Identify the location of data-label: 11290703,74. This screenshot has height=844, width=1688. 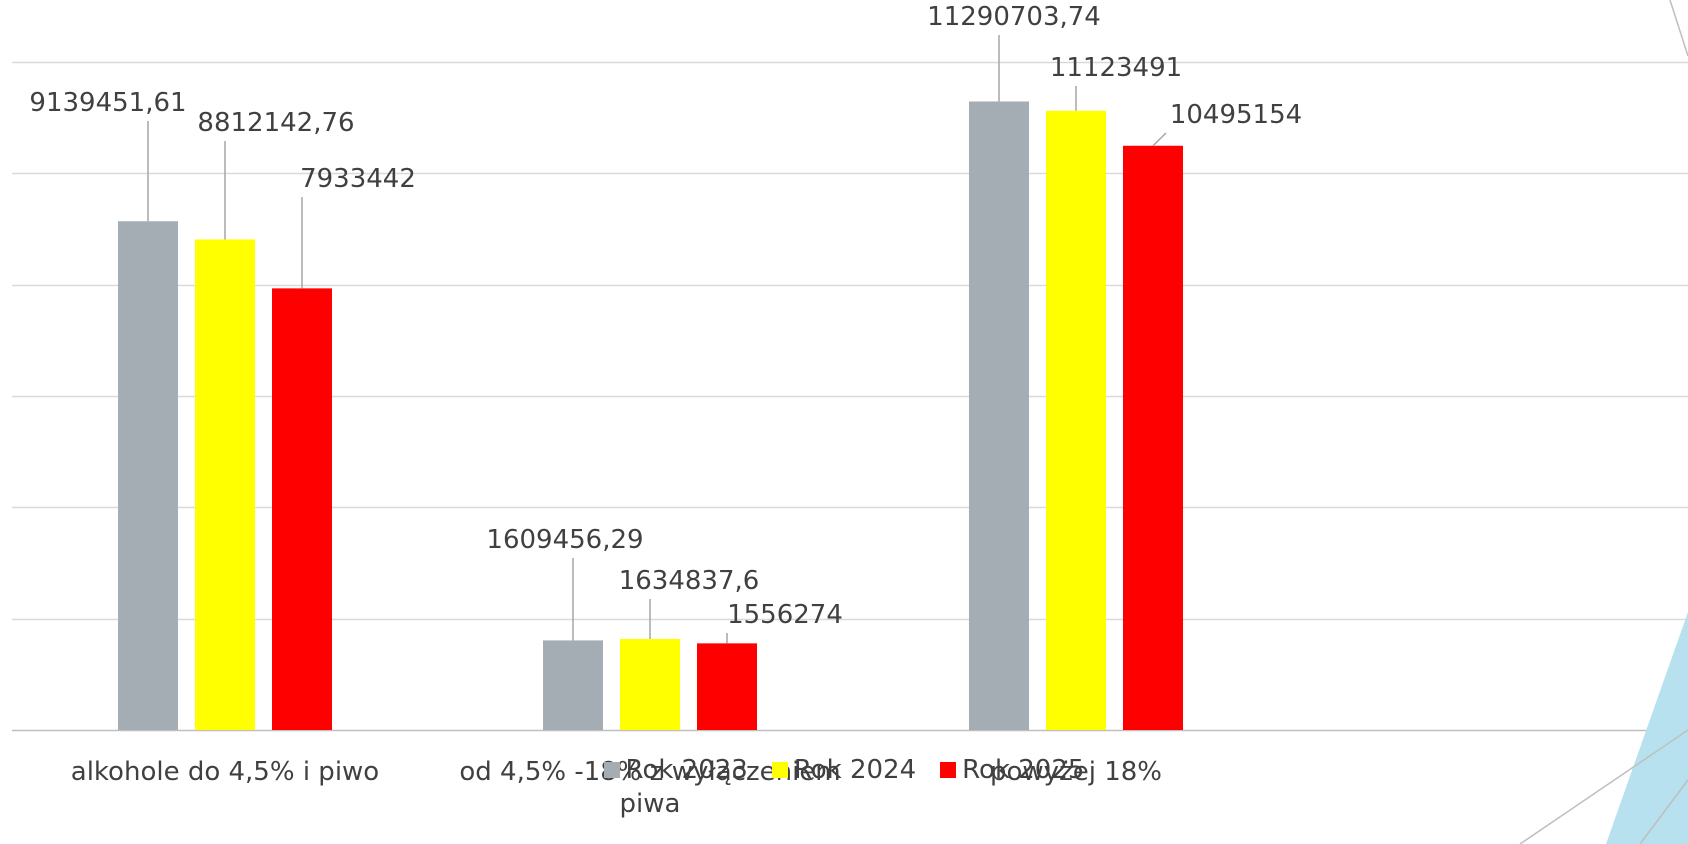
(1014, 17).